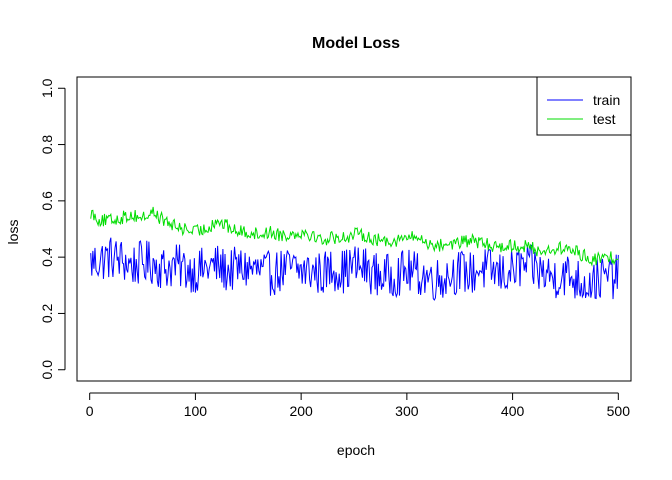  Describe the element at coordinates (13, 232) in the screenshot. I see `y-axis-label: loss` at that location.